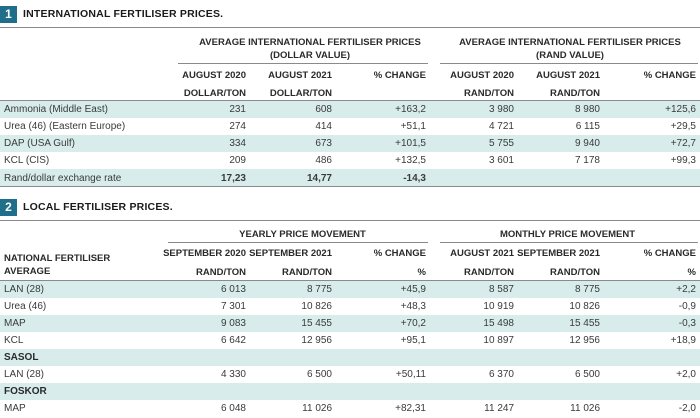 The image size is (700, 418). Describe the element at coordinates (499, 408) in the screenshot. I see `s2-cell: 11 247` at that location.